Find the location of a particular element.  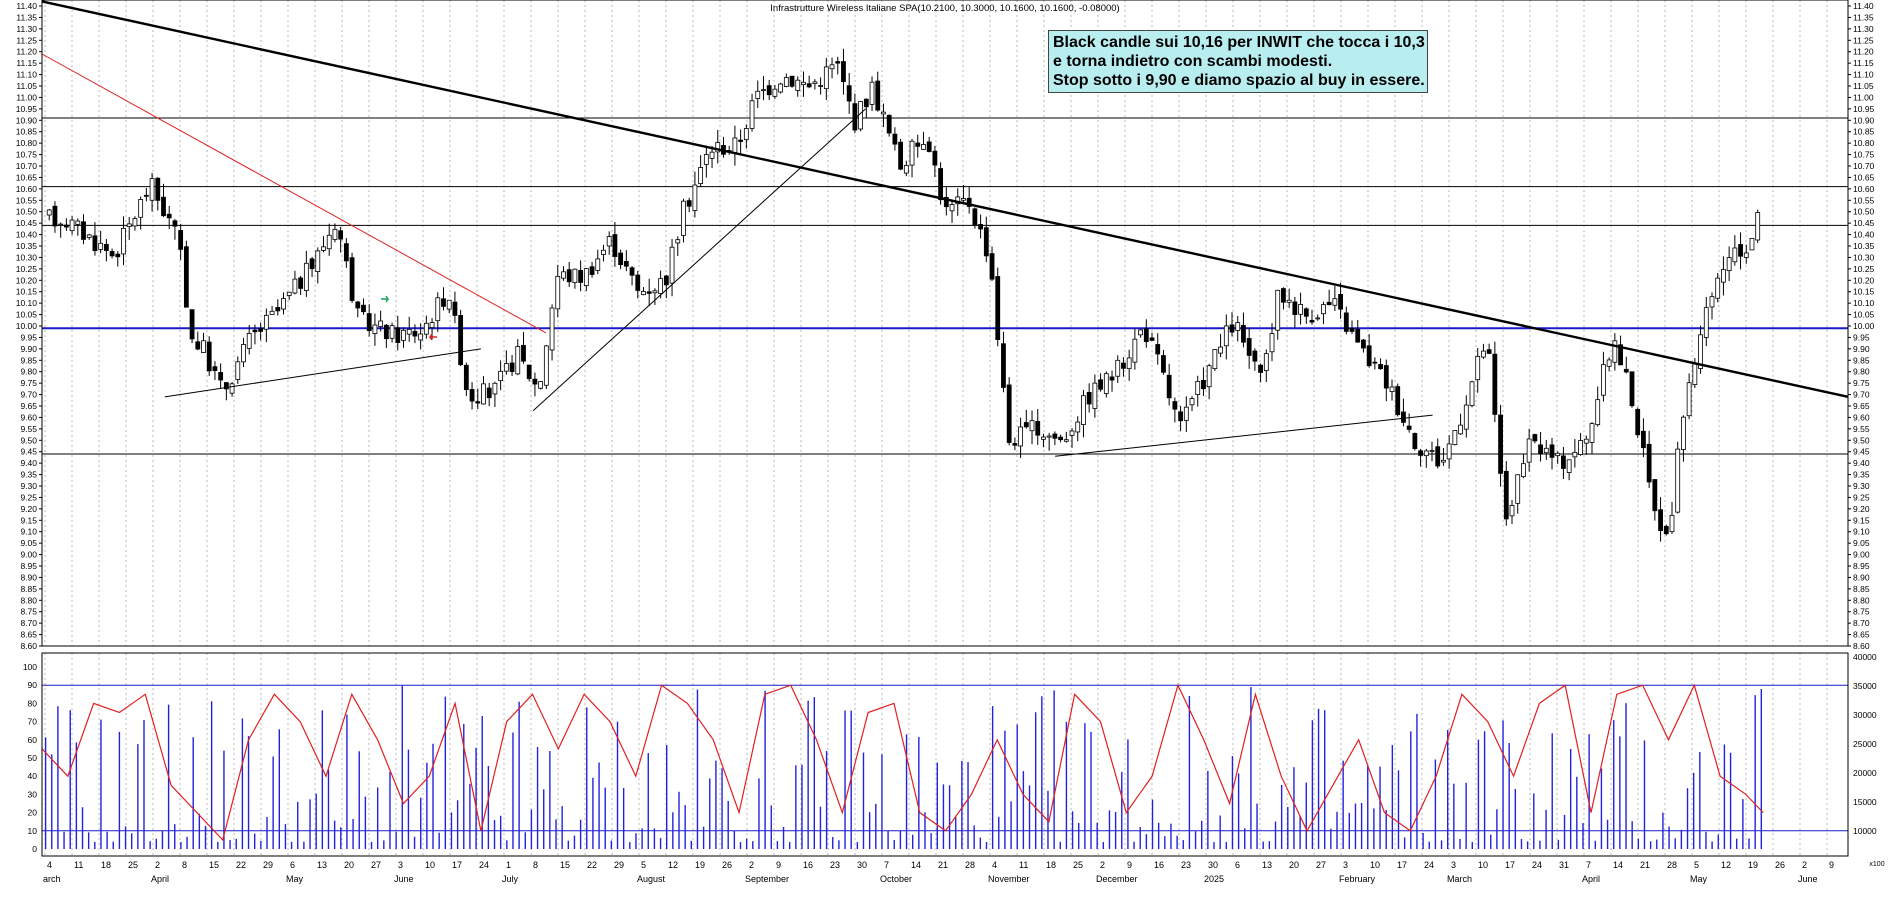

price-tick-label: 8.85 is located at coordinates (28, 589).